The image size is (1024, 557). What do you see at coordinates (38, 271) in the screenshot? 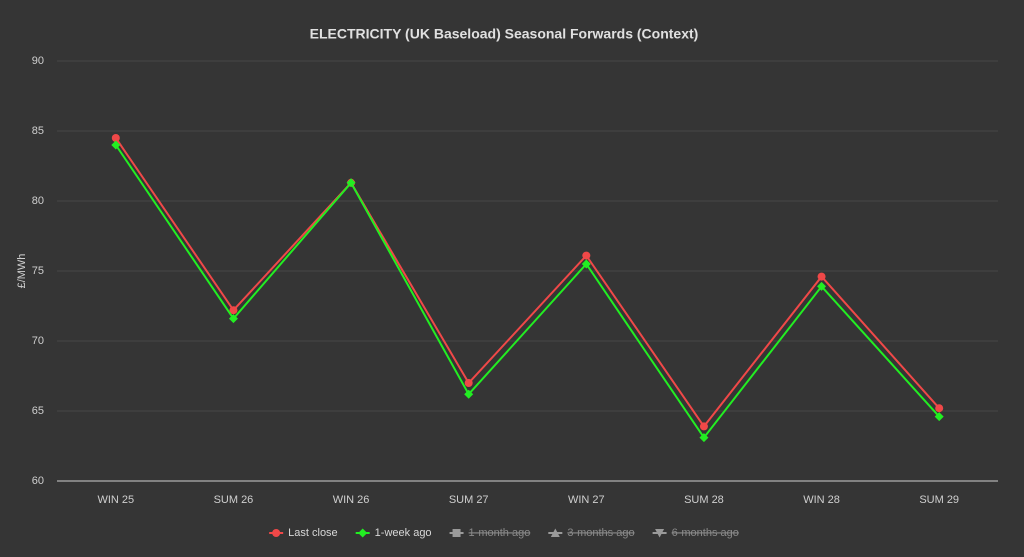
I see `y-tick-label: 75` at bounding box center [38, 271].